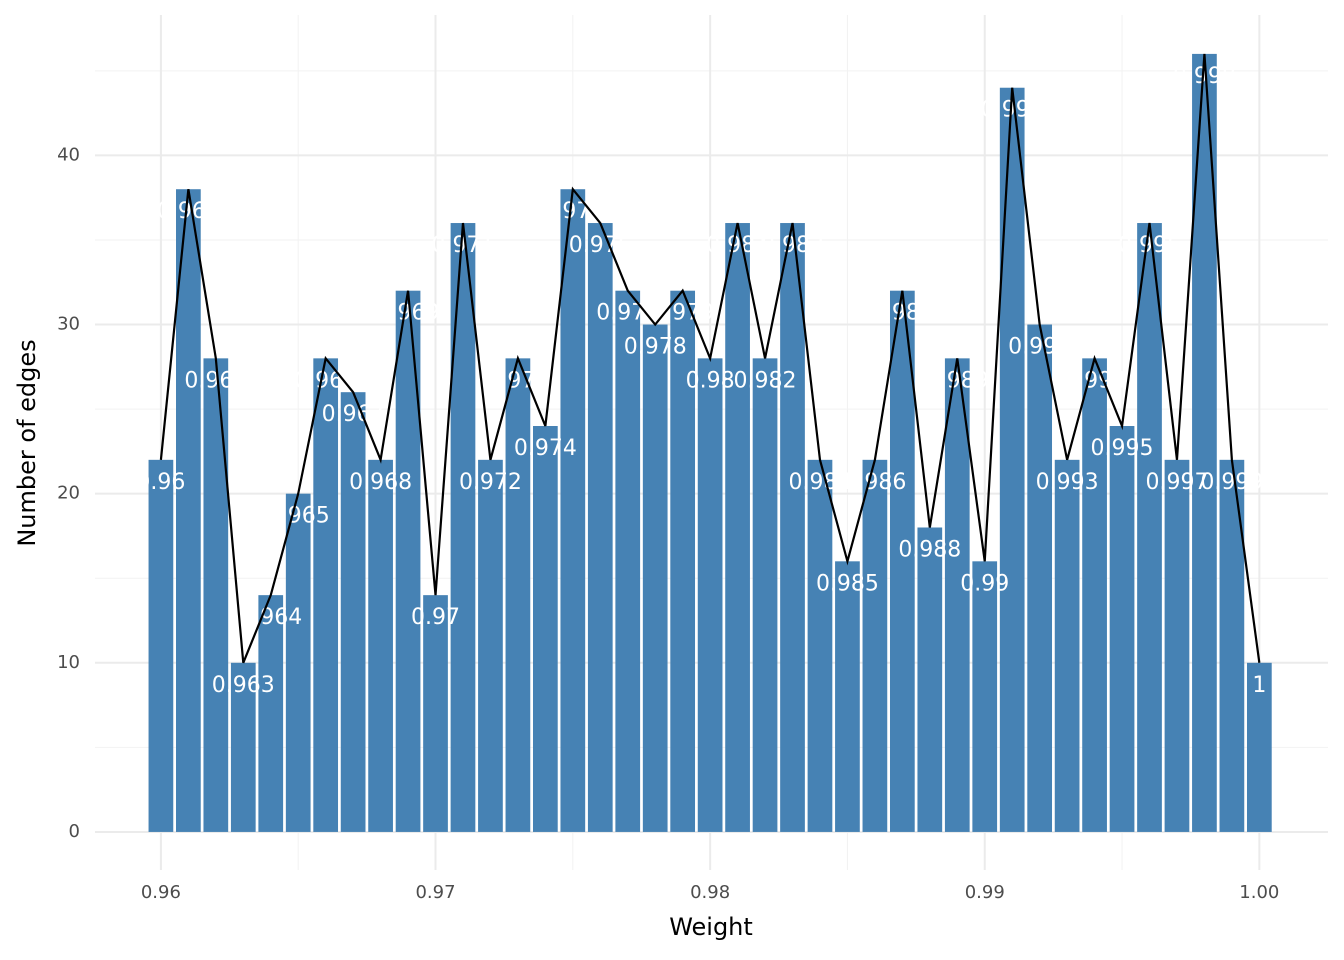  What do you see at coordinates (682, 313) in the screenshot?
I see `bar-label: 0.979` at bounding box center [682, 313].